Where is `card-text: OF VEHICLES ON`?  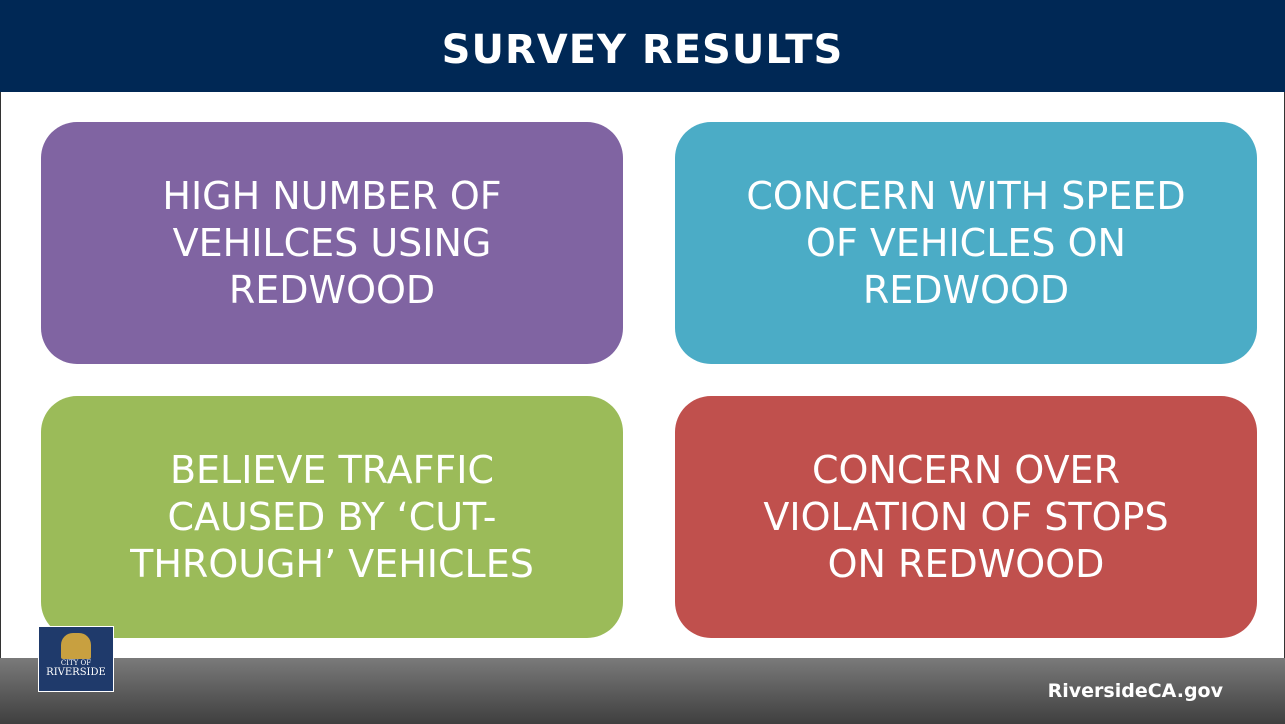 card-text: OF VEHICLES ON is located at coordinates (966, 242).